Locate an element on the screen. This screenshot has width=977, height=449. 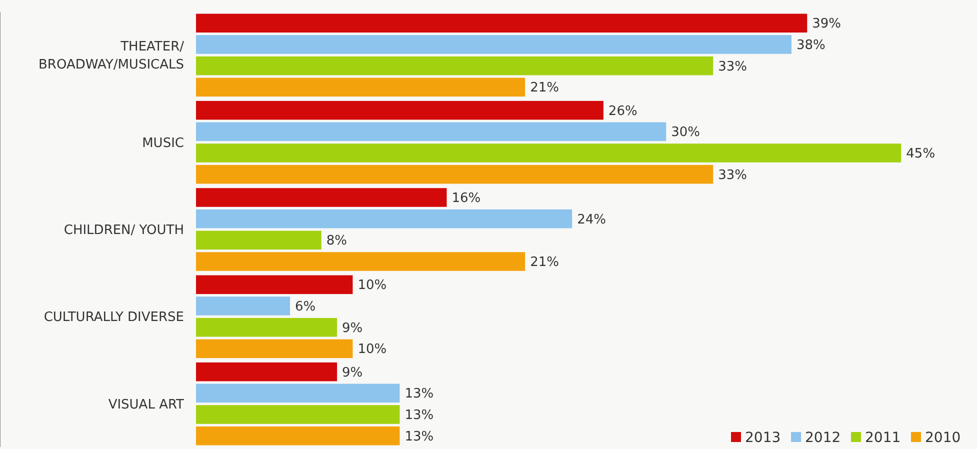
y-tick-label: THEATER/ BROADWAY/MUSICALS is located at coordinates (111, 56).